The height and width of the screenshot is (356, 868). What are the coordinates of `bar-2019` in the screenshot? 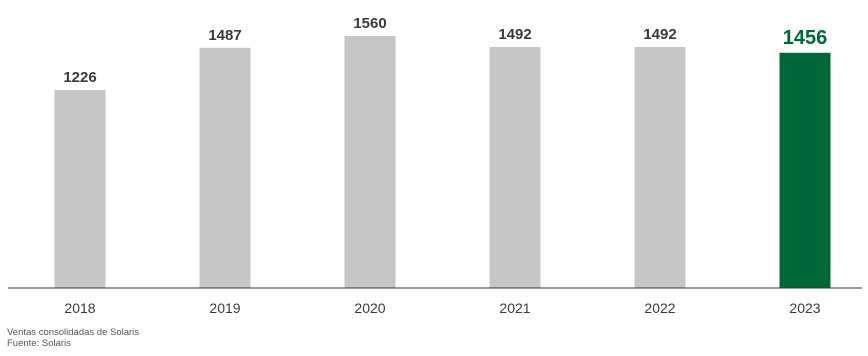 It's located at (225, 167).